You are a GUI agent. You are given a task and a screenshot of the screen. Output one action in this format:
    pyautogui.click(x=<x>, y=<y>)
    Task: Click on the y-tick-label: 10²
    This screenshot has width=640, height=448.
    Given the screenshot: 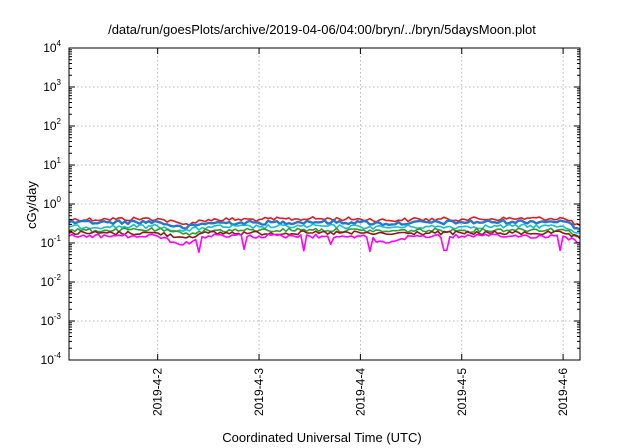 What is the action you would take?
    pyautogui.click(x=52, y=125)
    